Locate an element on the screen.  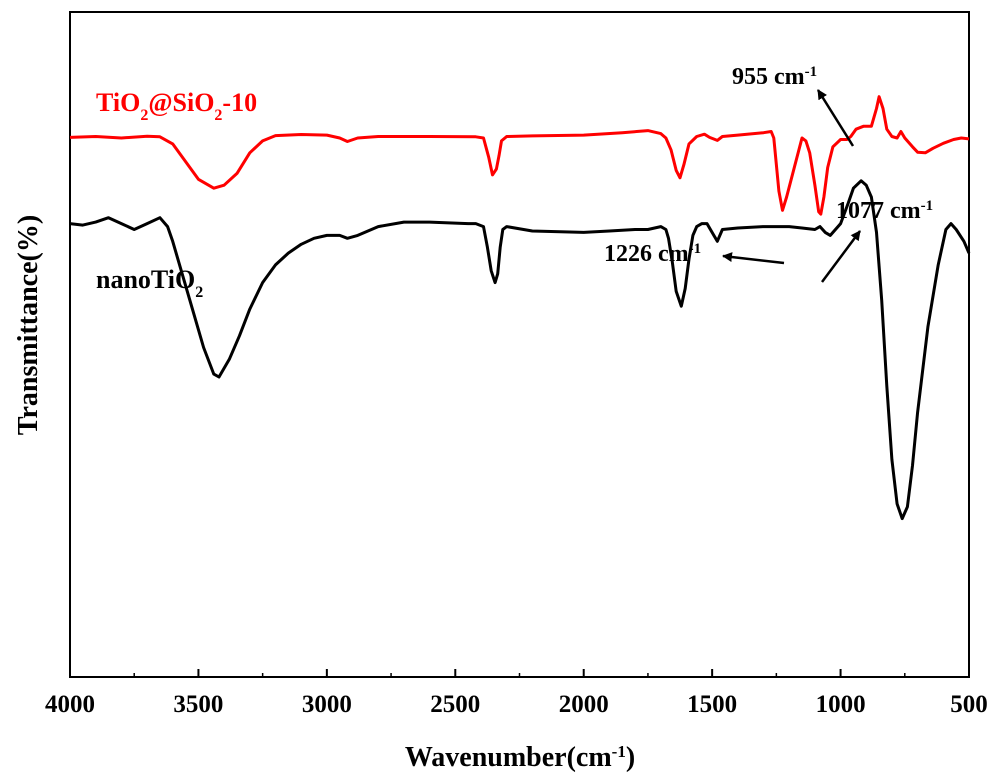
series-line-tio2-sio2 is located at coordinates (519, 155).